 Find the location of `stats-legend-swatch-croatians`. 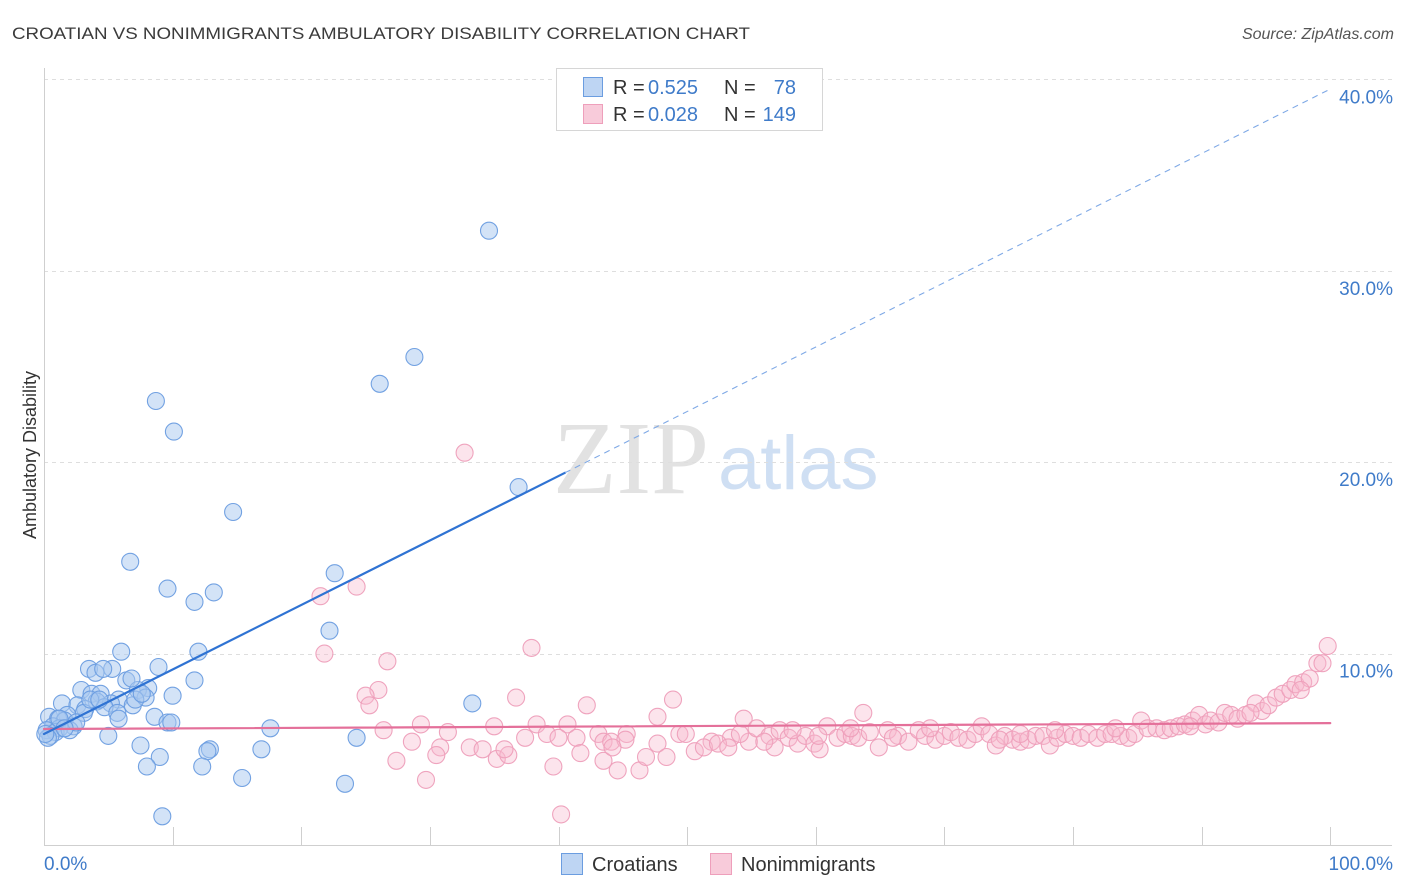

stats-legend-swatch-croatians is located at coordinates (593, 87).